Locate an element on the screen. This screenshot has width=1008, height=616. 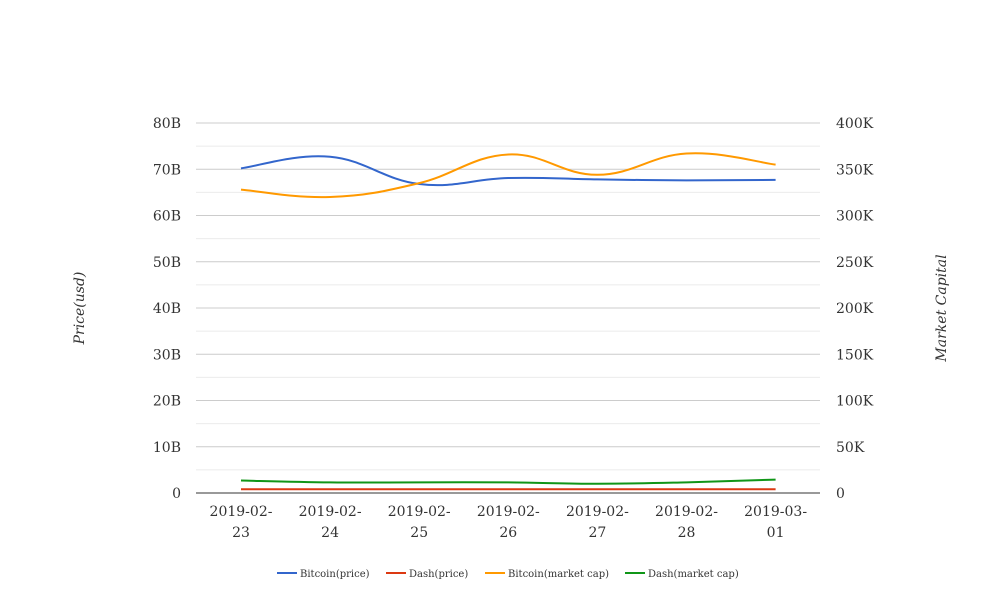
legend-item-bitcoin-market-cap: Bitcoin(market cap) is located at coordinates (547, 574).